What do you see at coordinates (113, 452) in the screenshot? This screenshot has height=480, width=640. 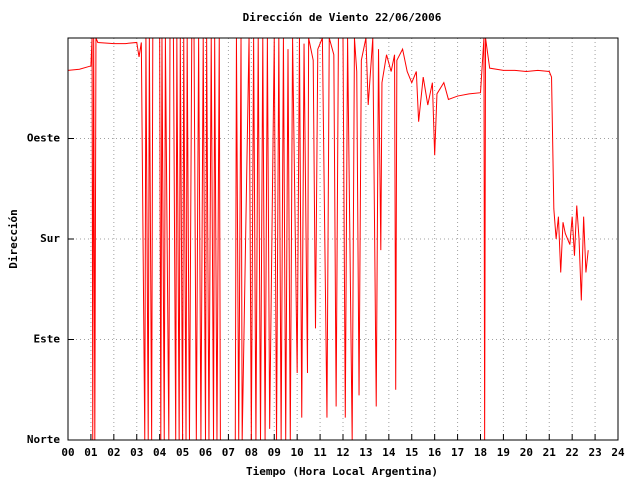 I see `x-tick-label: 02` at bounding box center [113, 452].